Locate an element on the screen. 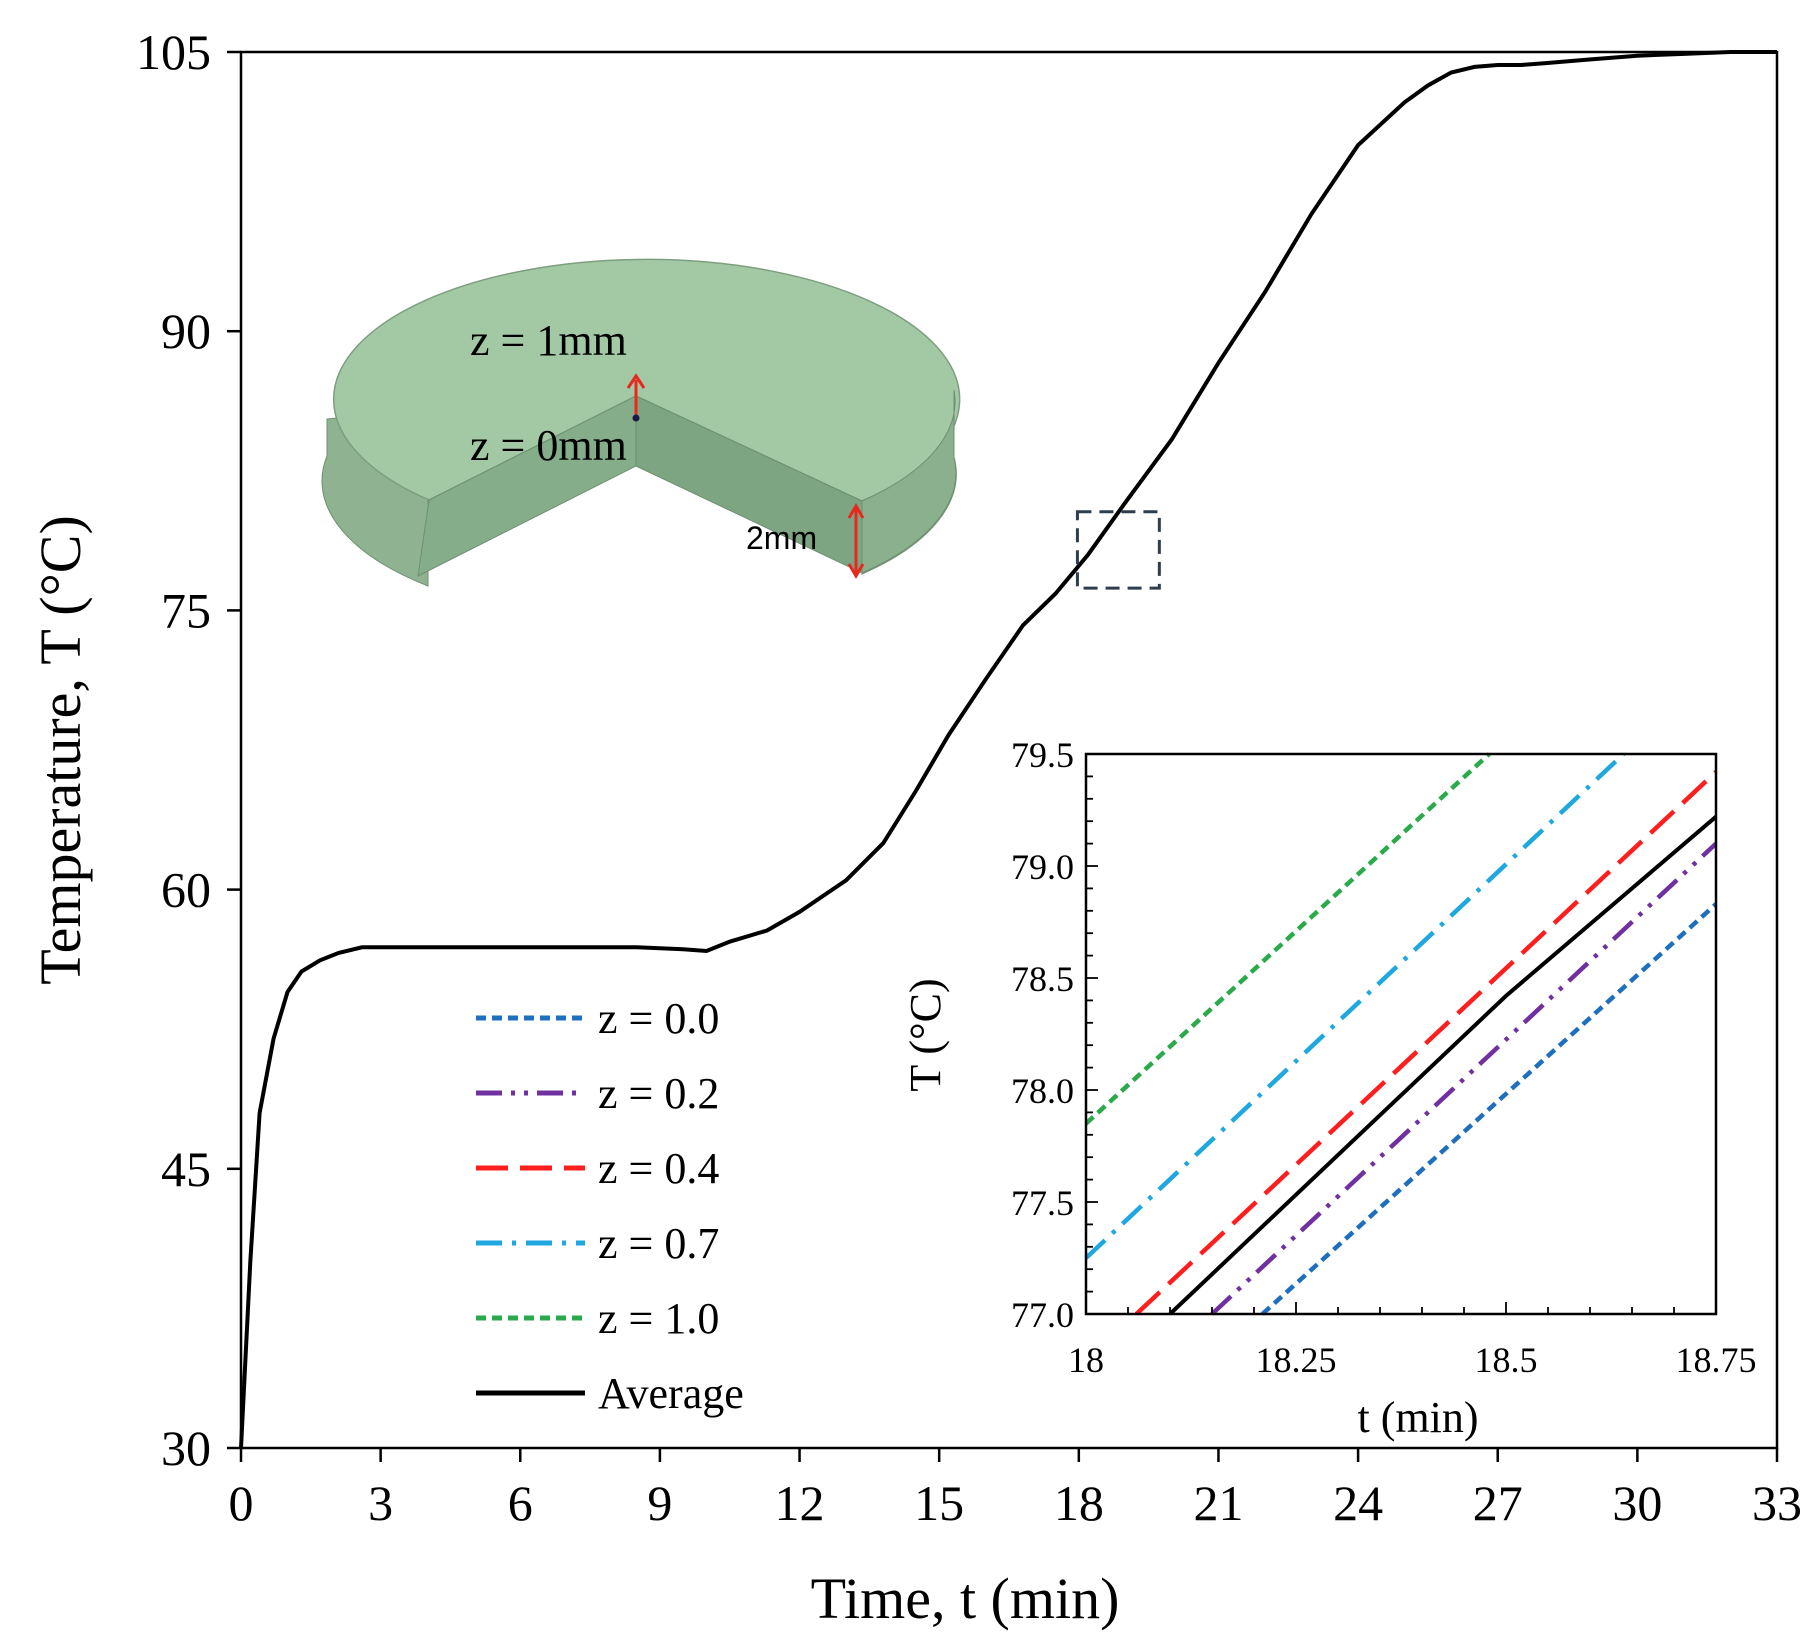 Image resolution: width=1817 pixels, height=1647 pixels. inset-y-tick-label: 79.5 is located at coordinates (1042, 755).